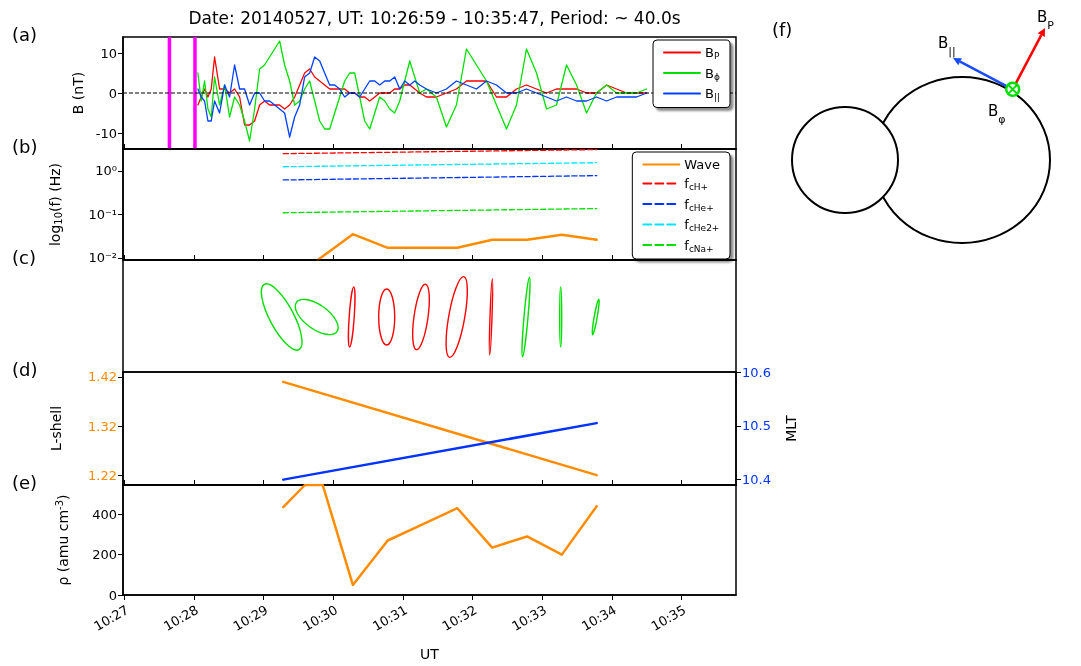 Image resolution: width=1081 pixels, height=666 pixels. Describe the element at coordinates (791, 428) in the screenshot. I see `y2-axis-title: MLT` at that location.